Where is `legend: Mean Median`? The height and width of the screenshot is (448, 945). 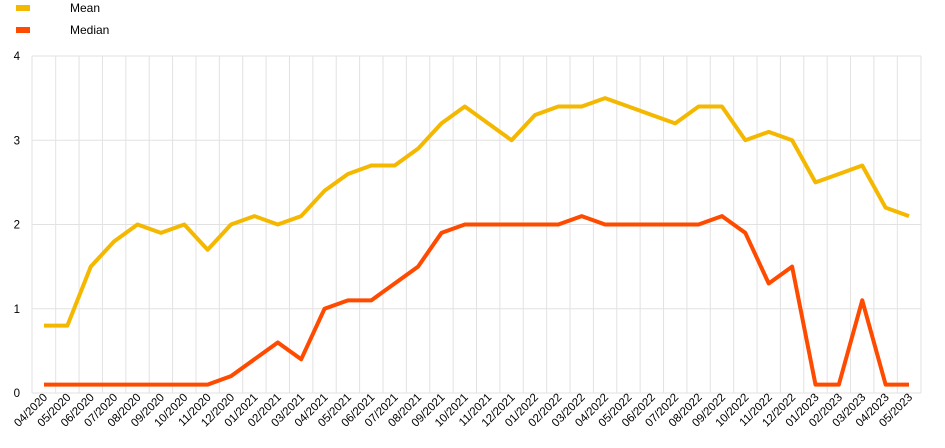
legend: Mean Median is located at coordinates (62, 19).